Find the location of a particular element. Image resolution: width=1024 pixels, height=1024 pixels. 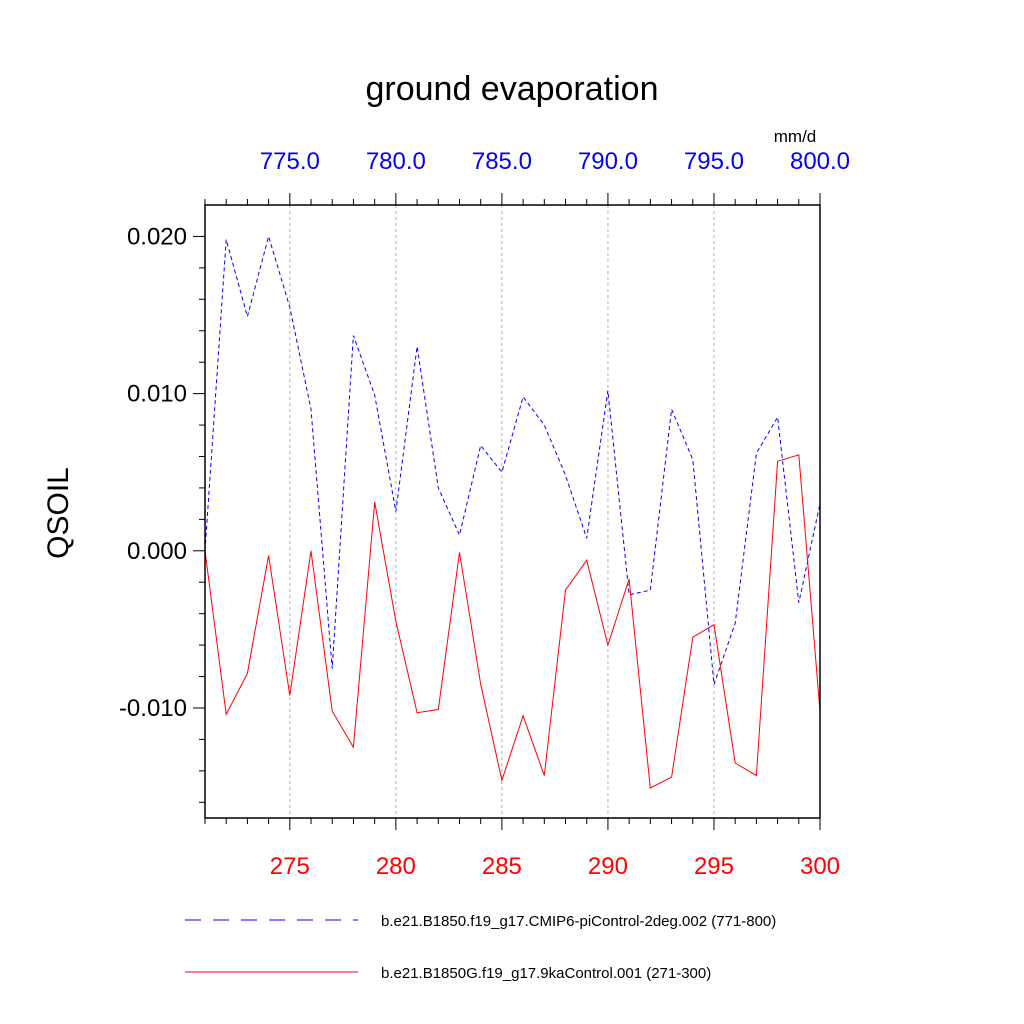

x-bottom-tick-label: 290 is located at coordinates (608, 866).